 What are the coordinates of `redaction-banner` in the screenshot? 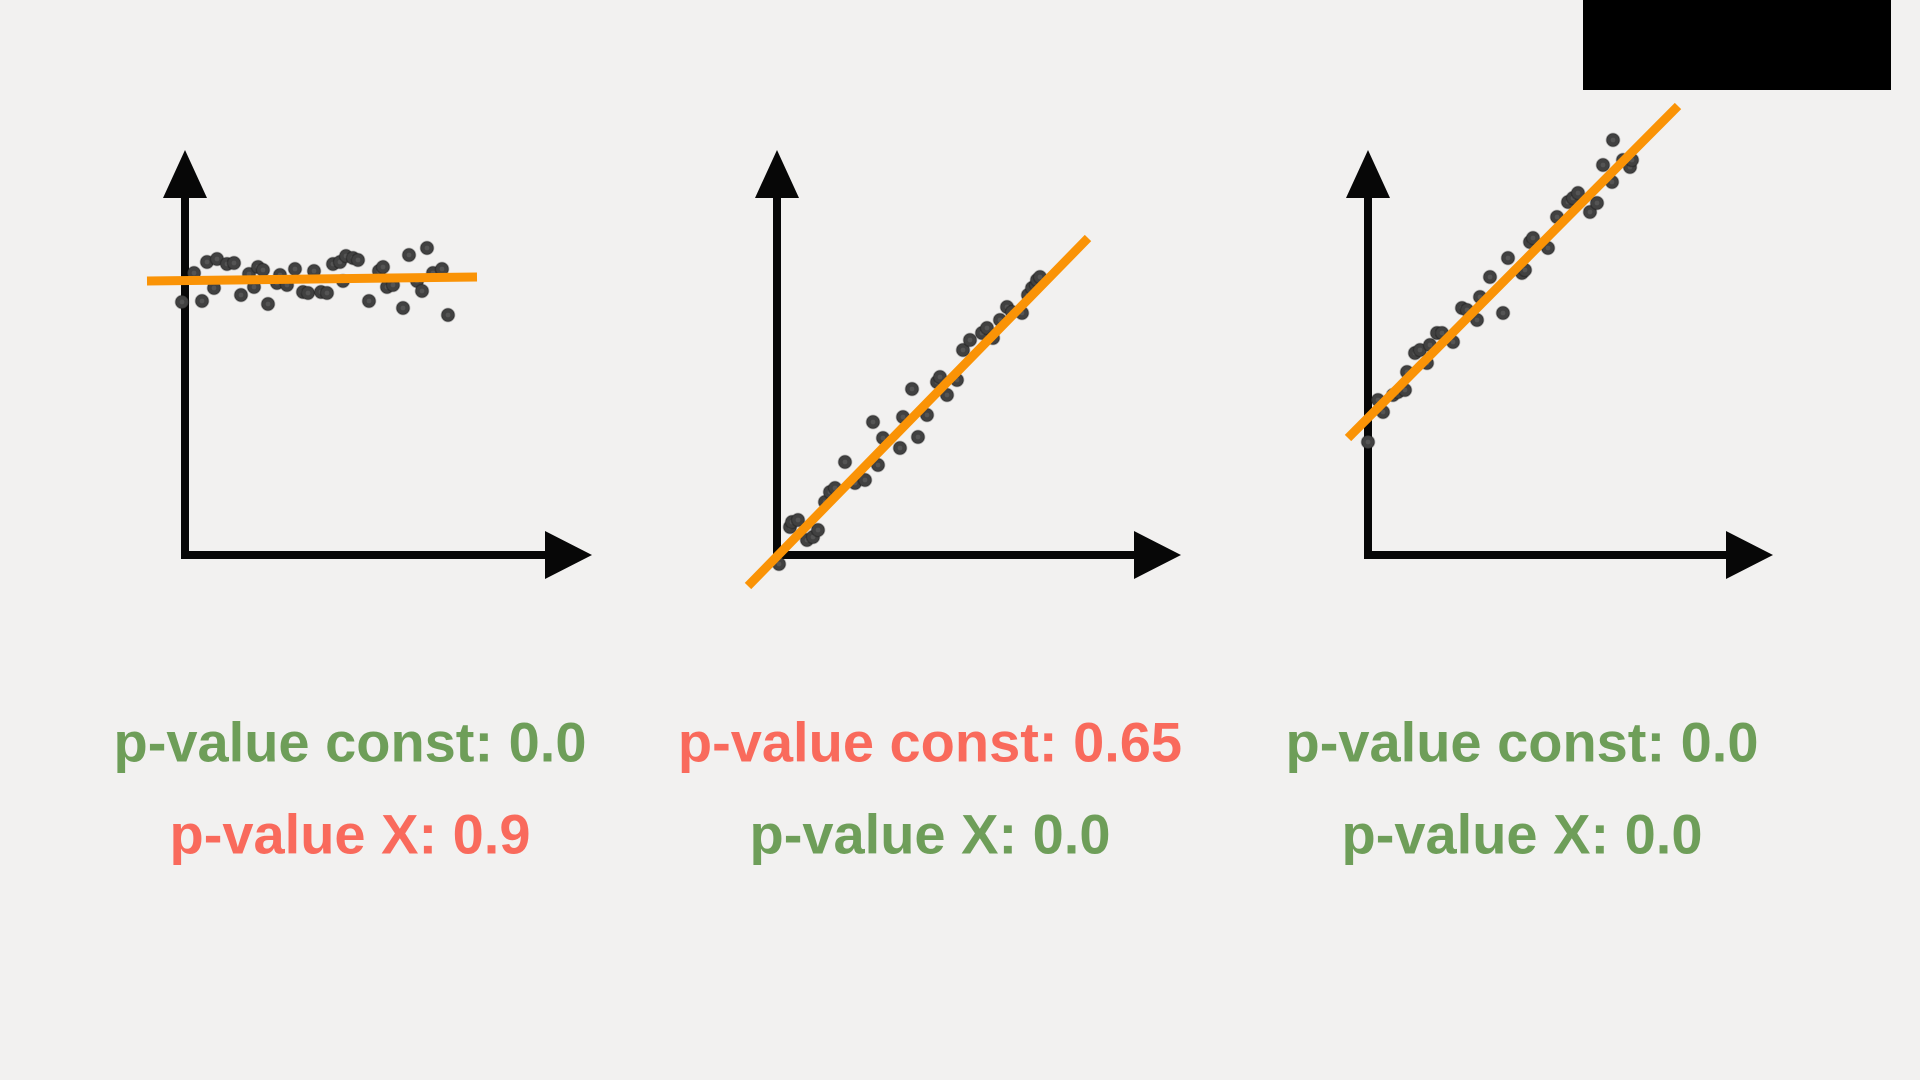 It's located at (1737, 45).